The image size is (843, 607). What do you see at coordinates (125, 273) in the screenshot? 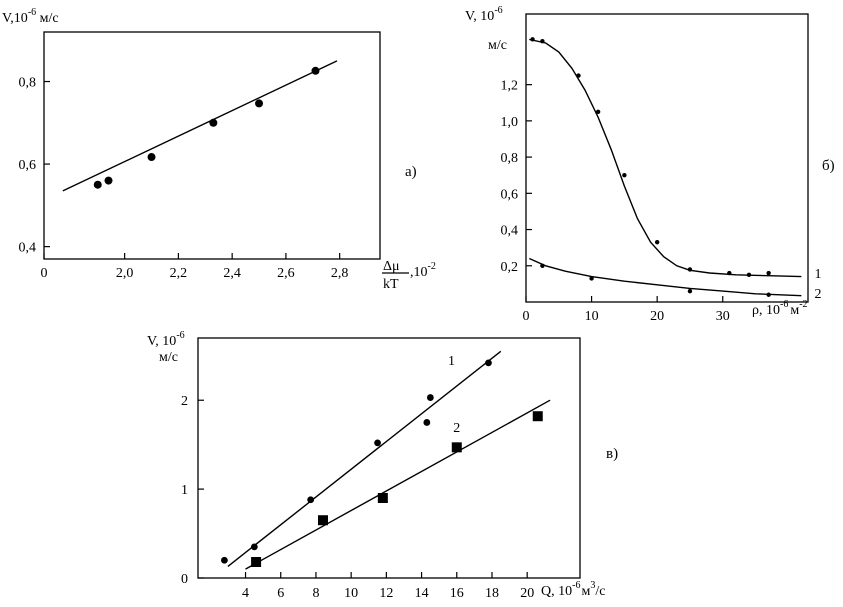
I see `chart-a-x-tick-label: 2,0` at bounding box center [125, 273].